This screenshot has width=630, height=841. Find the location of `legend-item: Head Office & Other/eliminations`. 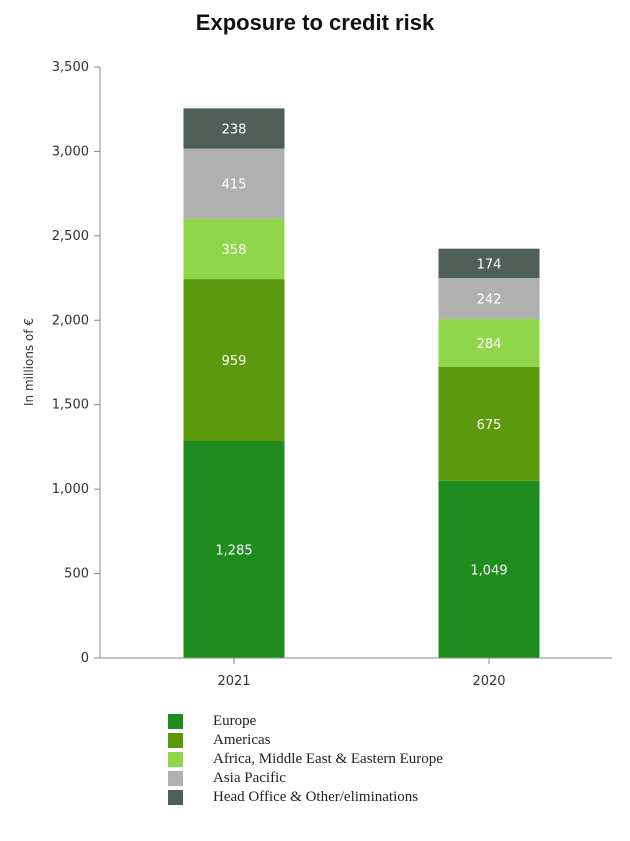

legend-item: Head Office & Other/eliminations is located at coordinates (305, 797).